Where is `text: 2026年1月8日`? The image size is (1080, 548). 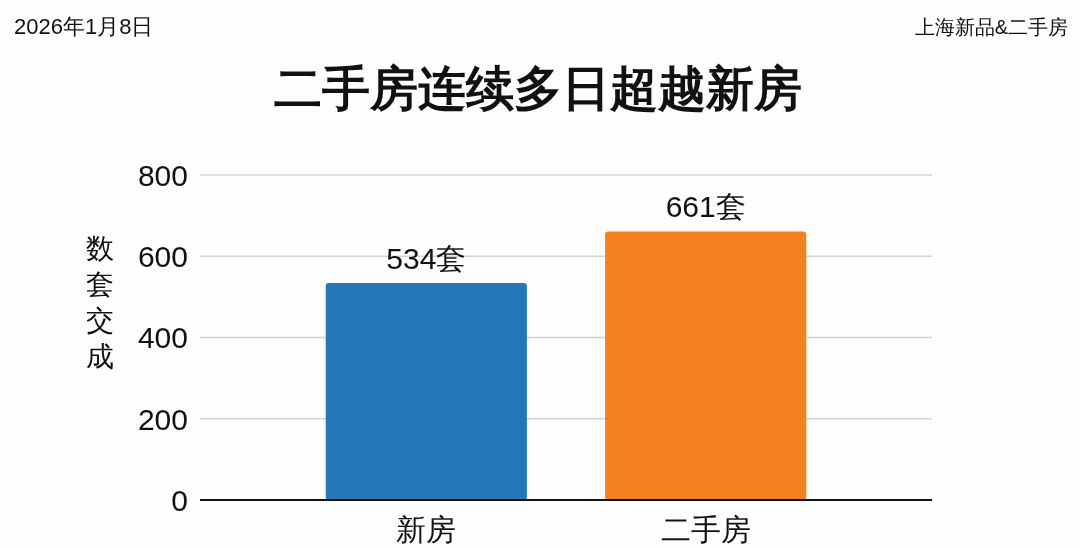 text: 2026年1月8日 is located at coordinates (84, 26).